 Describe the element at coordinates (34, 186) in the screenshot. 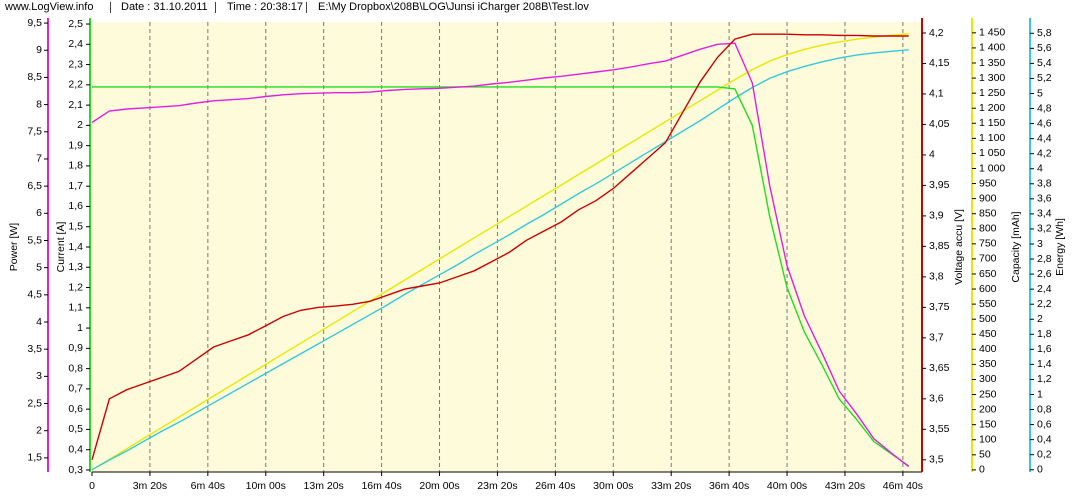

I see `y-tick-label: 6,5` at that location.